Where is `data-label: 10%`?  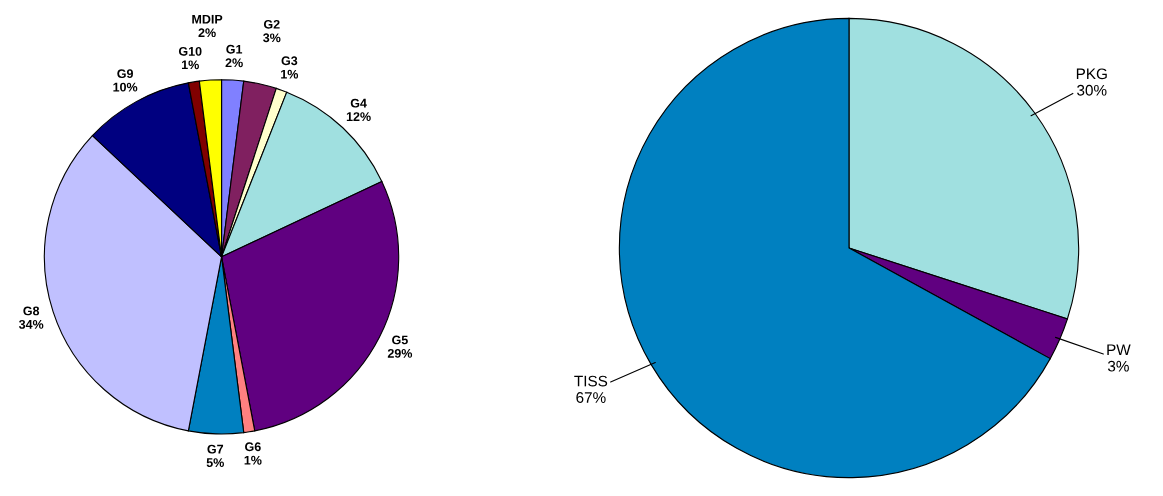
data-label: 10% is located at coordinates (125, 87).